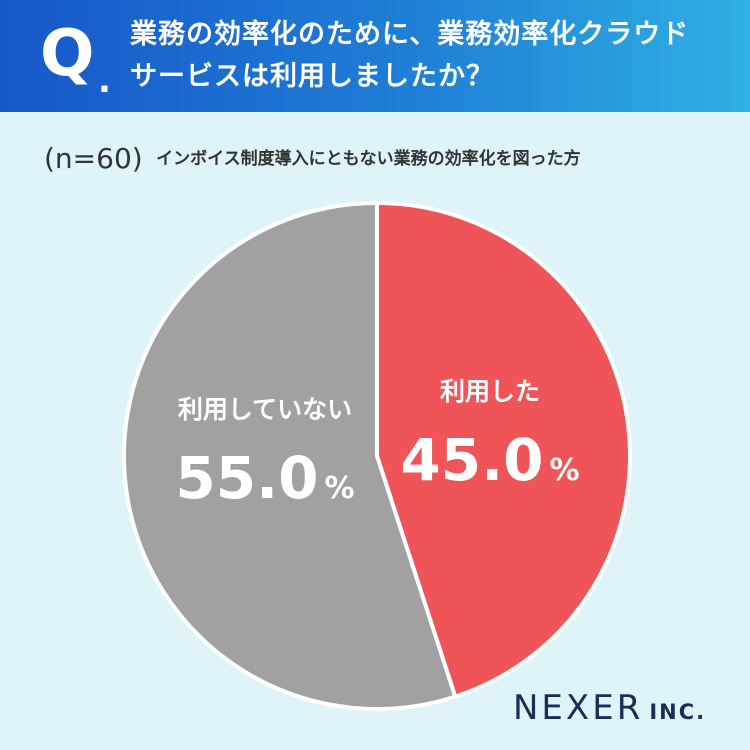  I want to click on slice-label: 利用していない, so click(265, 409).